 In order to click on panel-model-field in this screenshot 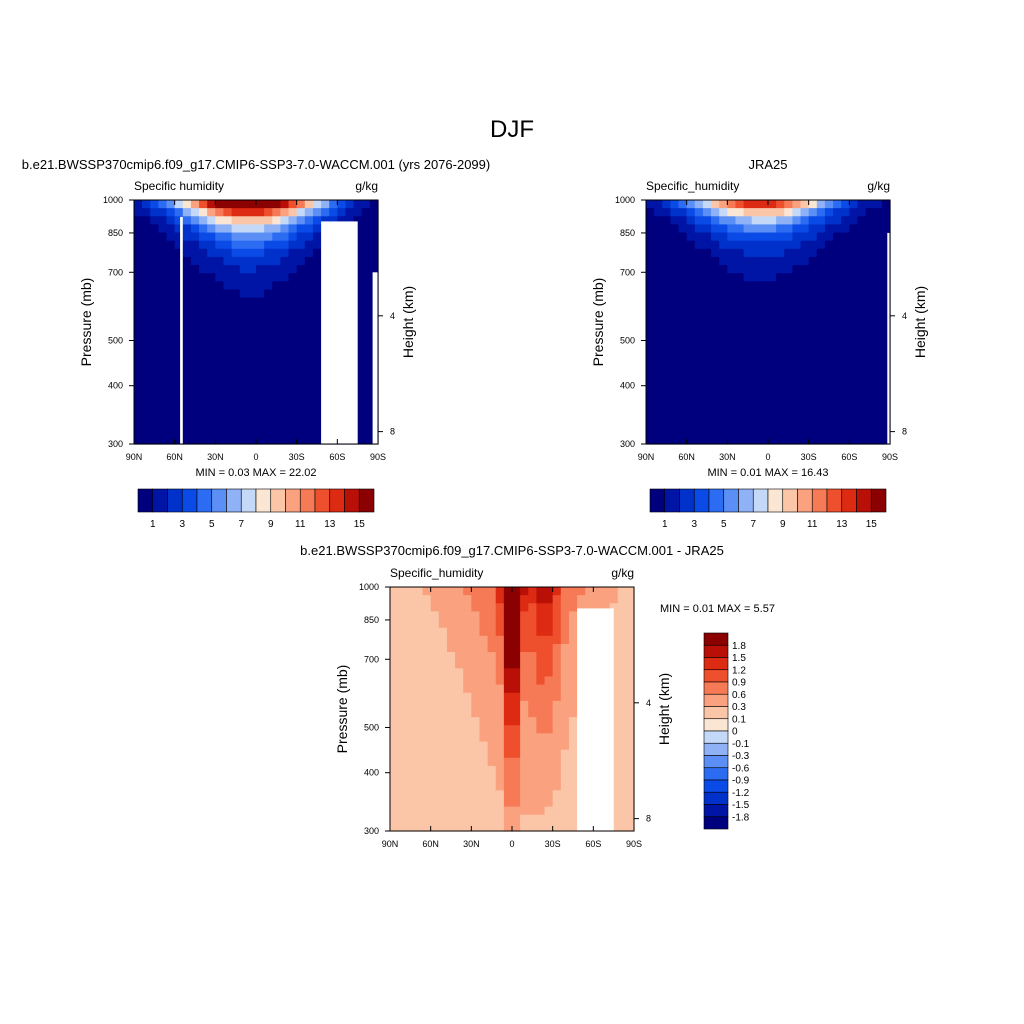, I will do `click(256, 322)`.